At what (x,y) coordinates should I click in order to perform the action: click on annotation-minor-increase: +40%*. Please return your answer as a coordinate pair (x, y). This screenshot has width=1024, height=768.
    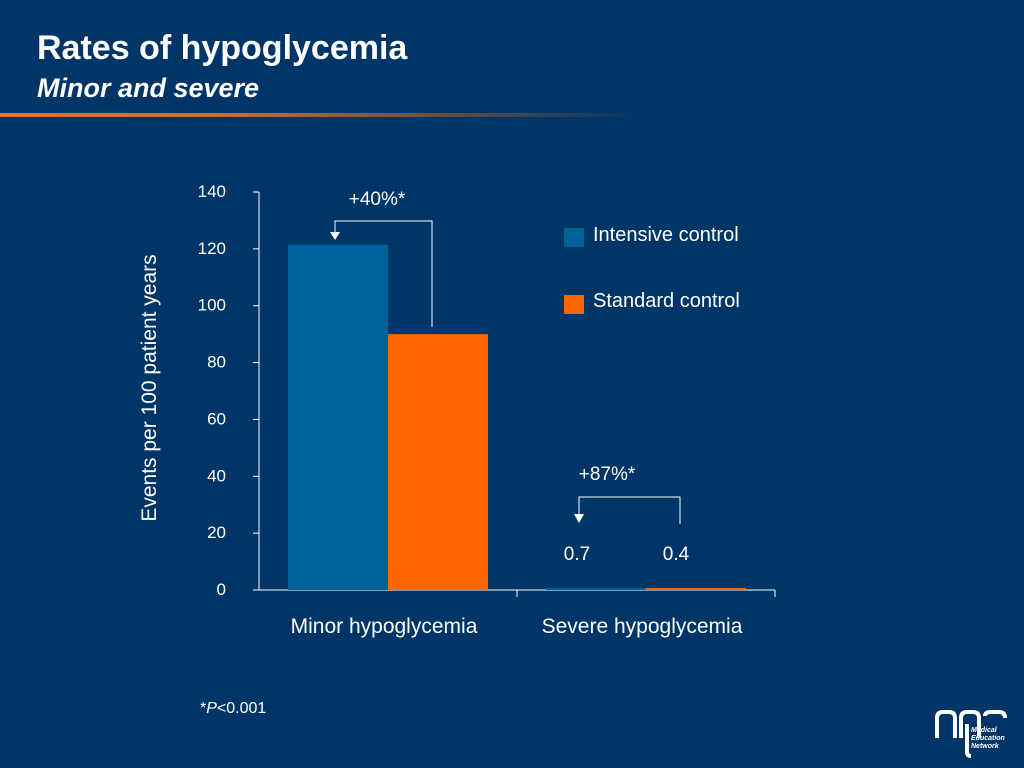
    Looking at the image, I should click on (377, 199).